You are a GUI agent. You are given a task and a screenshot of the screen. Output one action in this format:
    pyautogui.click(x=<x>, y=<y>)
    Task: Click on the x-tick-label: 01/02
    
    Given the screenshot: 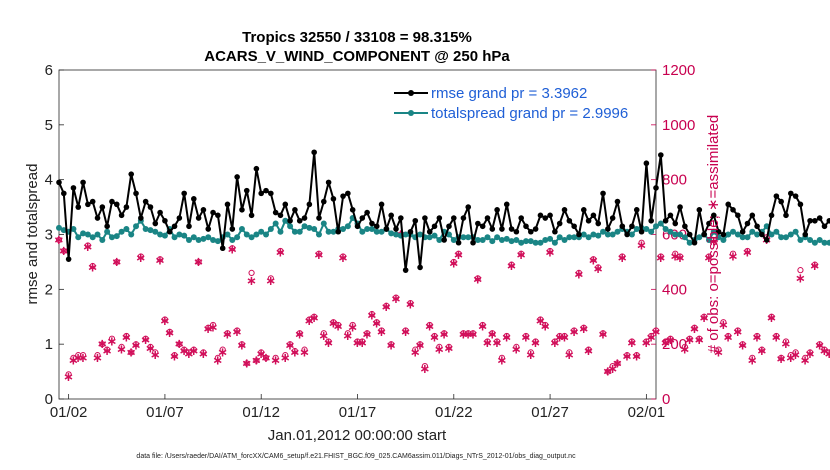 What is the action you would take?
    pyautogui.click(x=69, y=412)
    